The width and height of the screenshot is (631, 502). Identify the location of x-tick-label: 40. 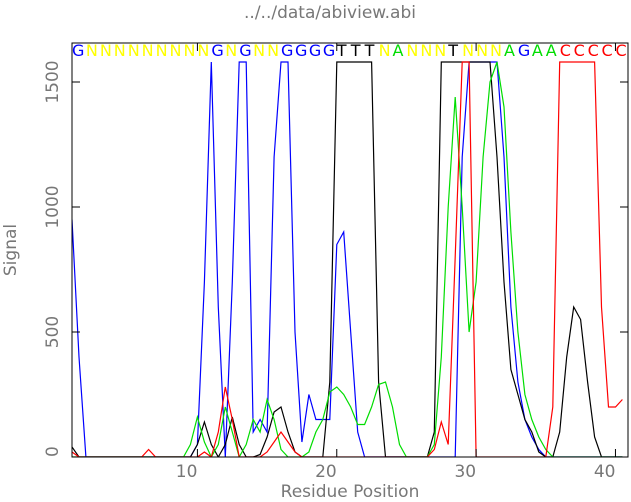
(605, 472).